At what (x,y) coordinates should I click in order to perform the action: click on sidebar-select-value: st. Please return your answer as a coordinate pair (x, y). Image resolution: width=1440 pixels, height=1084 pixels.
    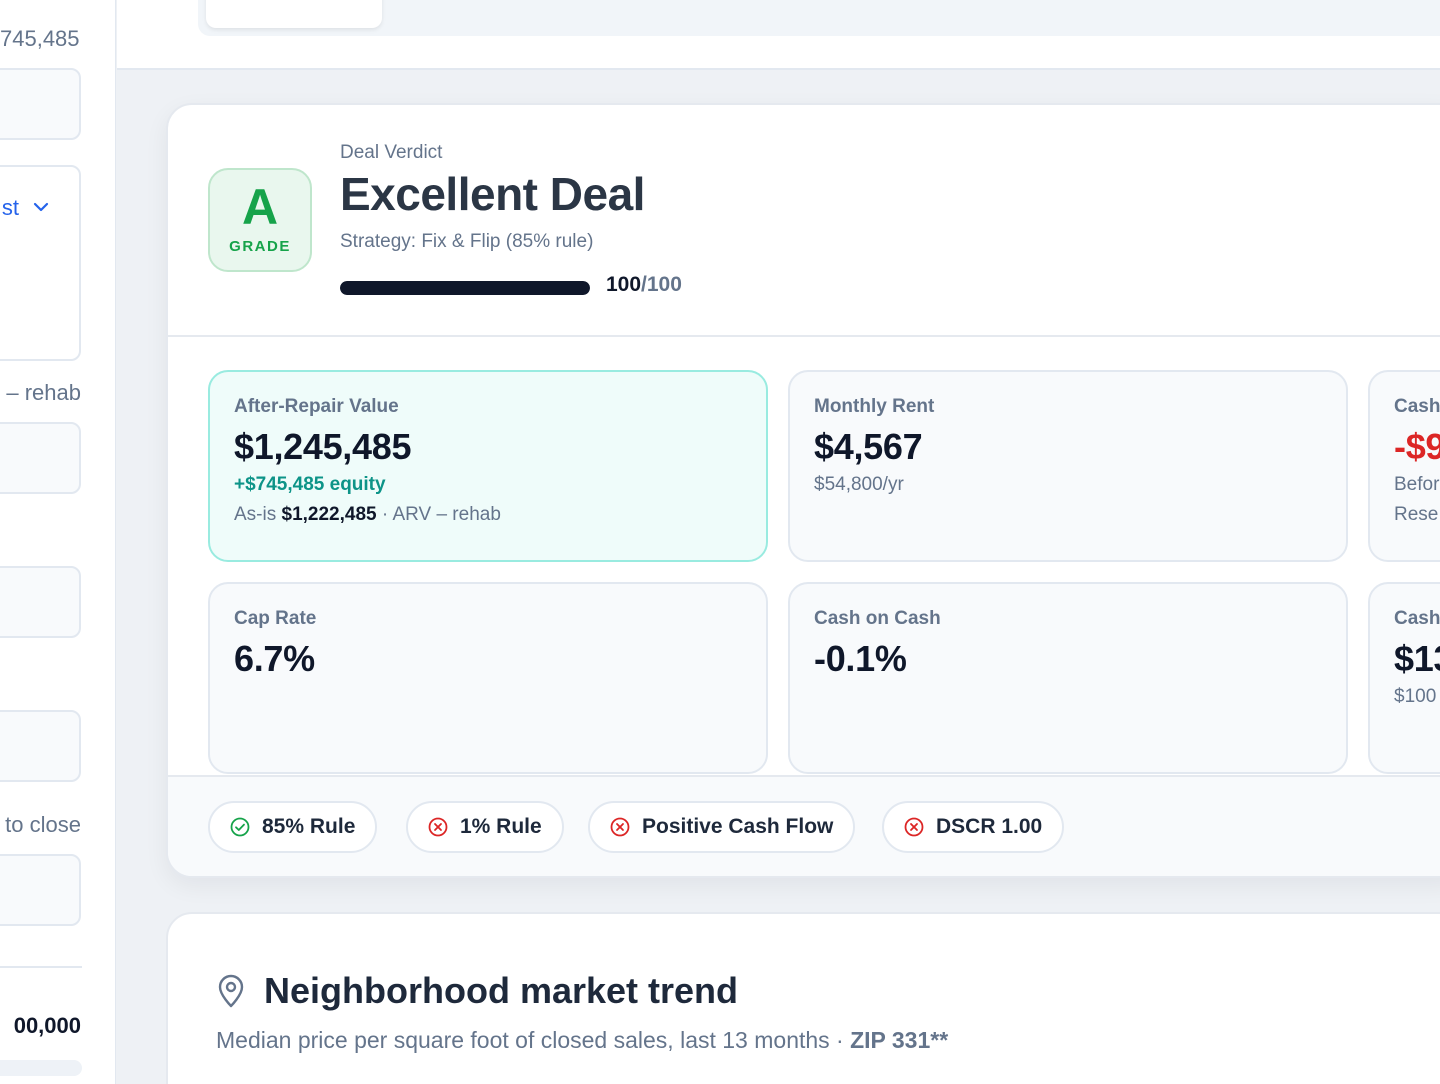
    Looking at the image, I should click on (10, 207).